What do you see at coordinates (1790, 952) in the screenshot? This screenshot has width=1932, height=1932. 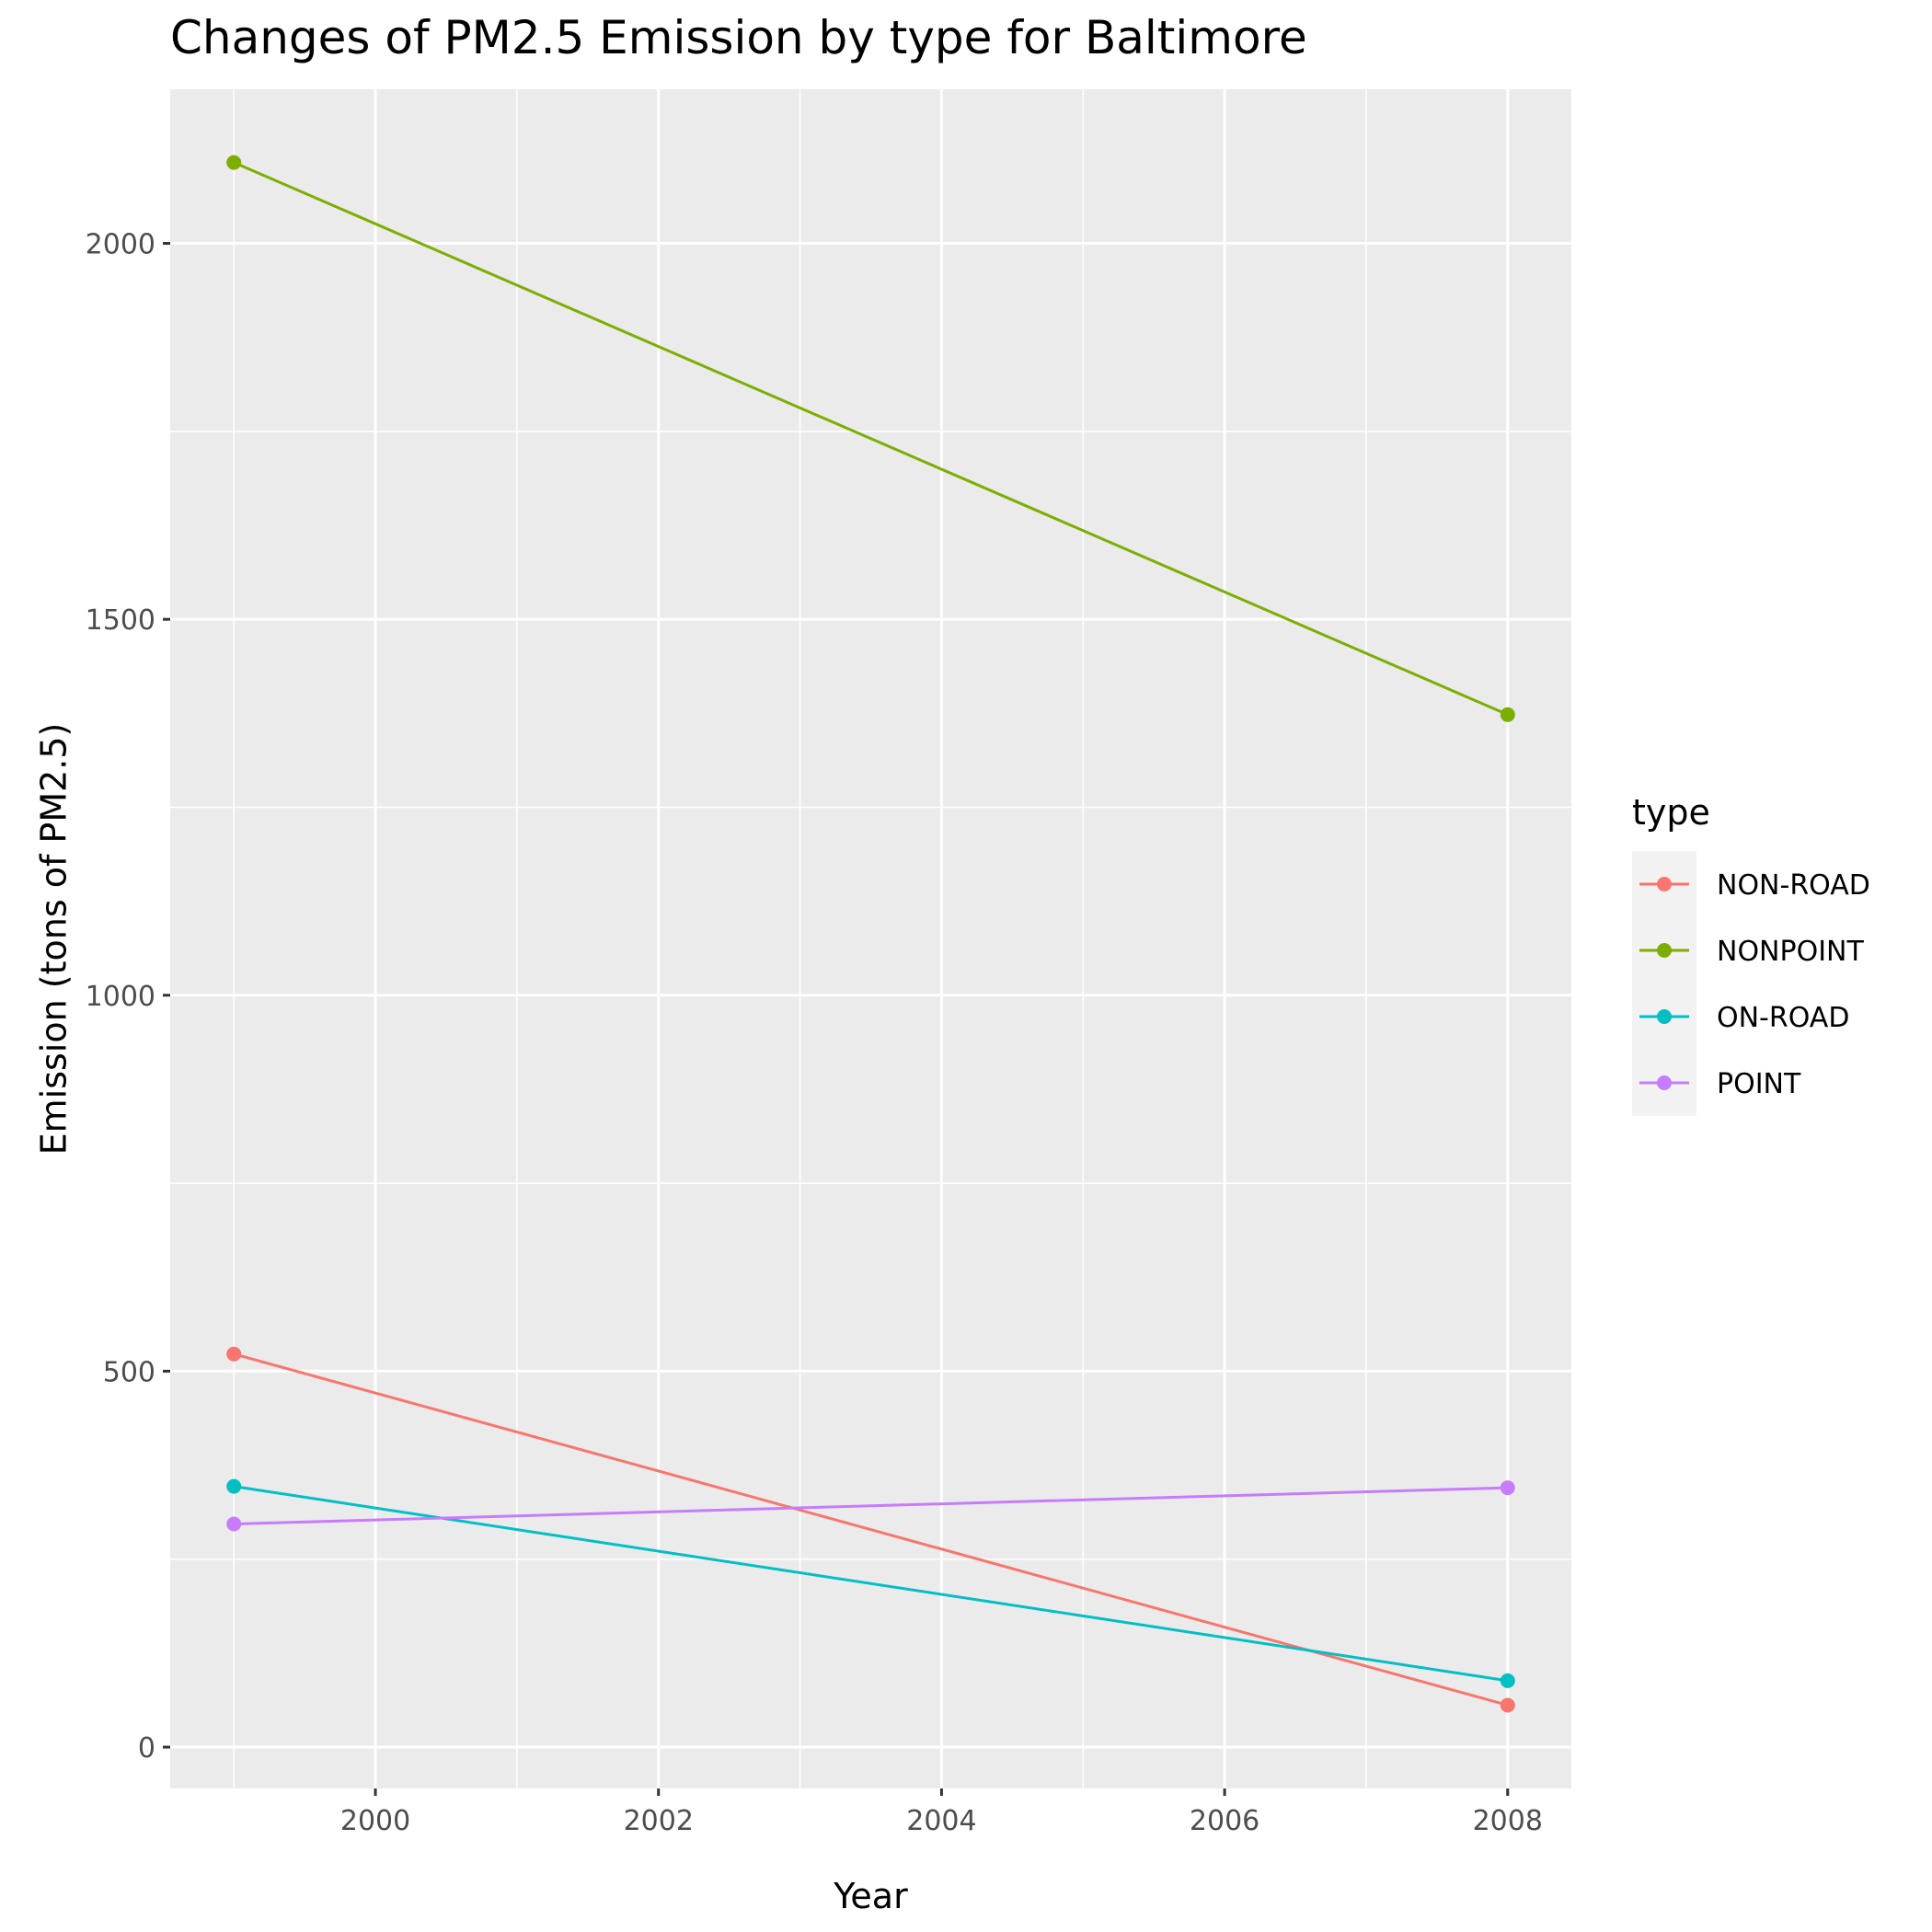 I see `legend-label: NONPOINT` at bounding box center [1790, 952].